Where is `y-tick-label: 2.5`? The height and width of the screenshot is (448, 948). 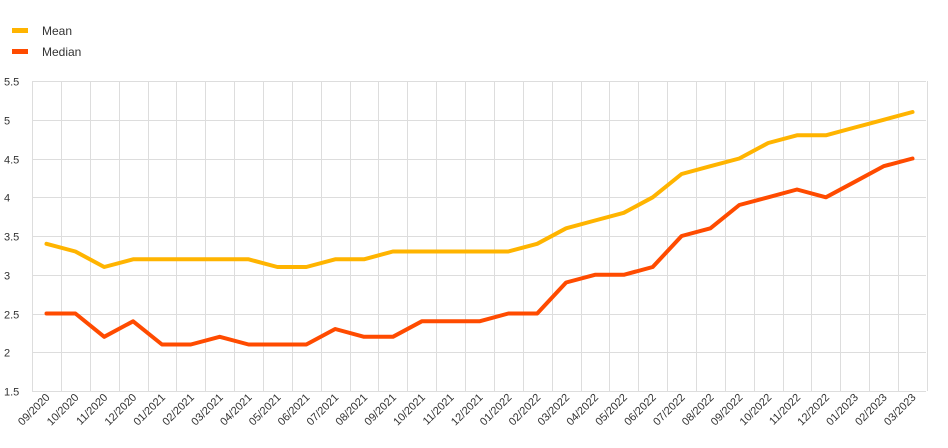 y-tick-label: 2.5 is located at coordinates (11, 316).